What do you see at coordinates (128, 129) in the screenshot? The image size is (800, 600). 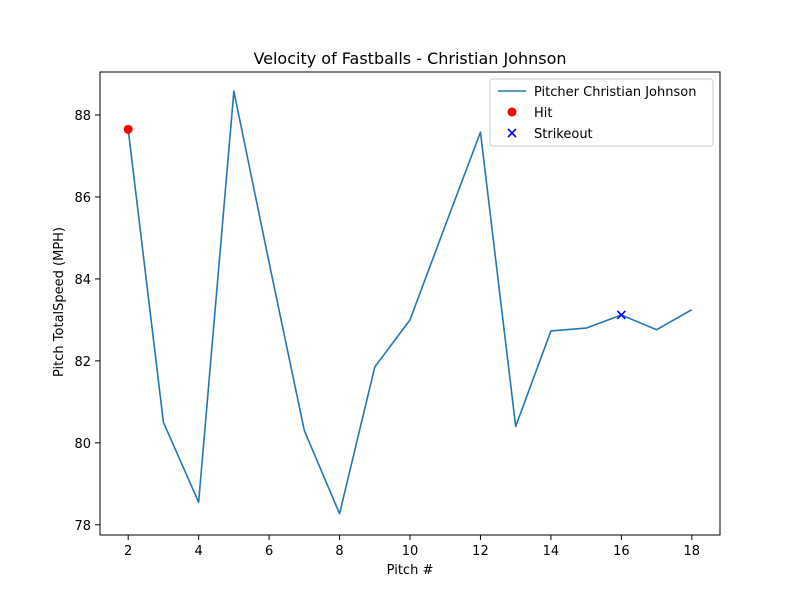 I see `hit-point` at bounding box center [128, 129].